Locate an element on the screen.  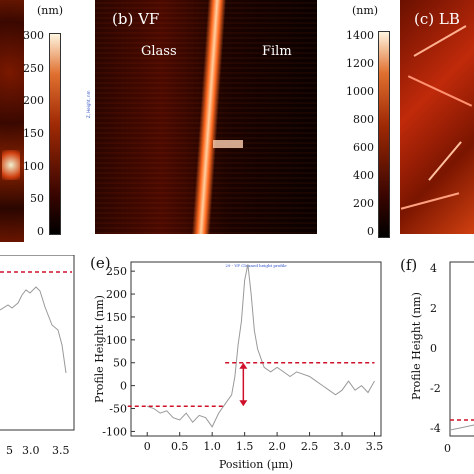
f-ytick: -4 is located at coordinates (435, 428).